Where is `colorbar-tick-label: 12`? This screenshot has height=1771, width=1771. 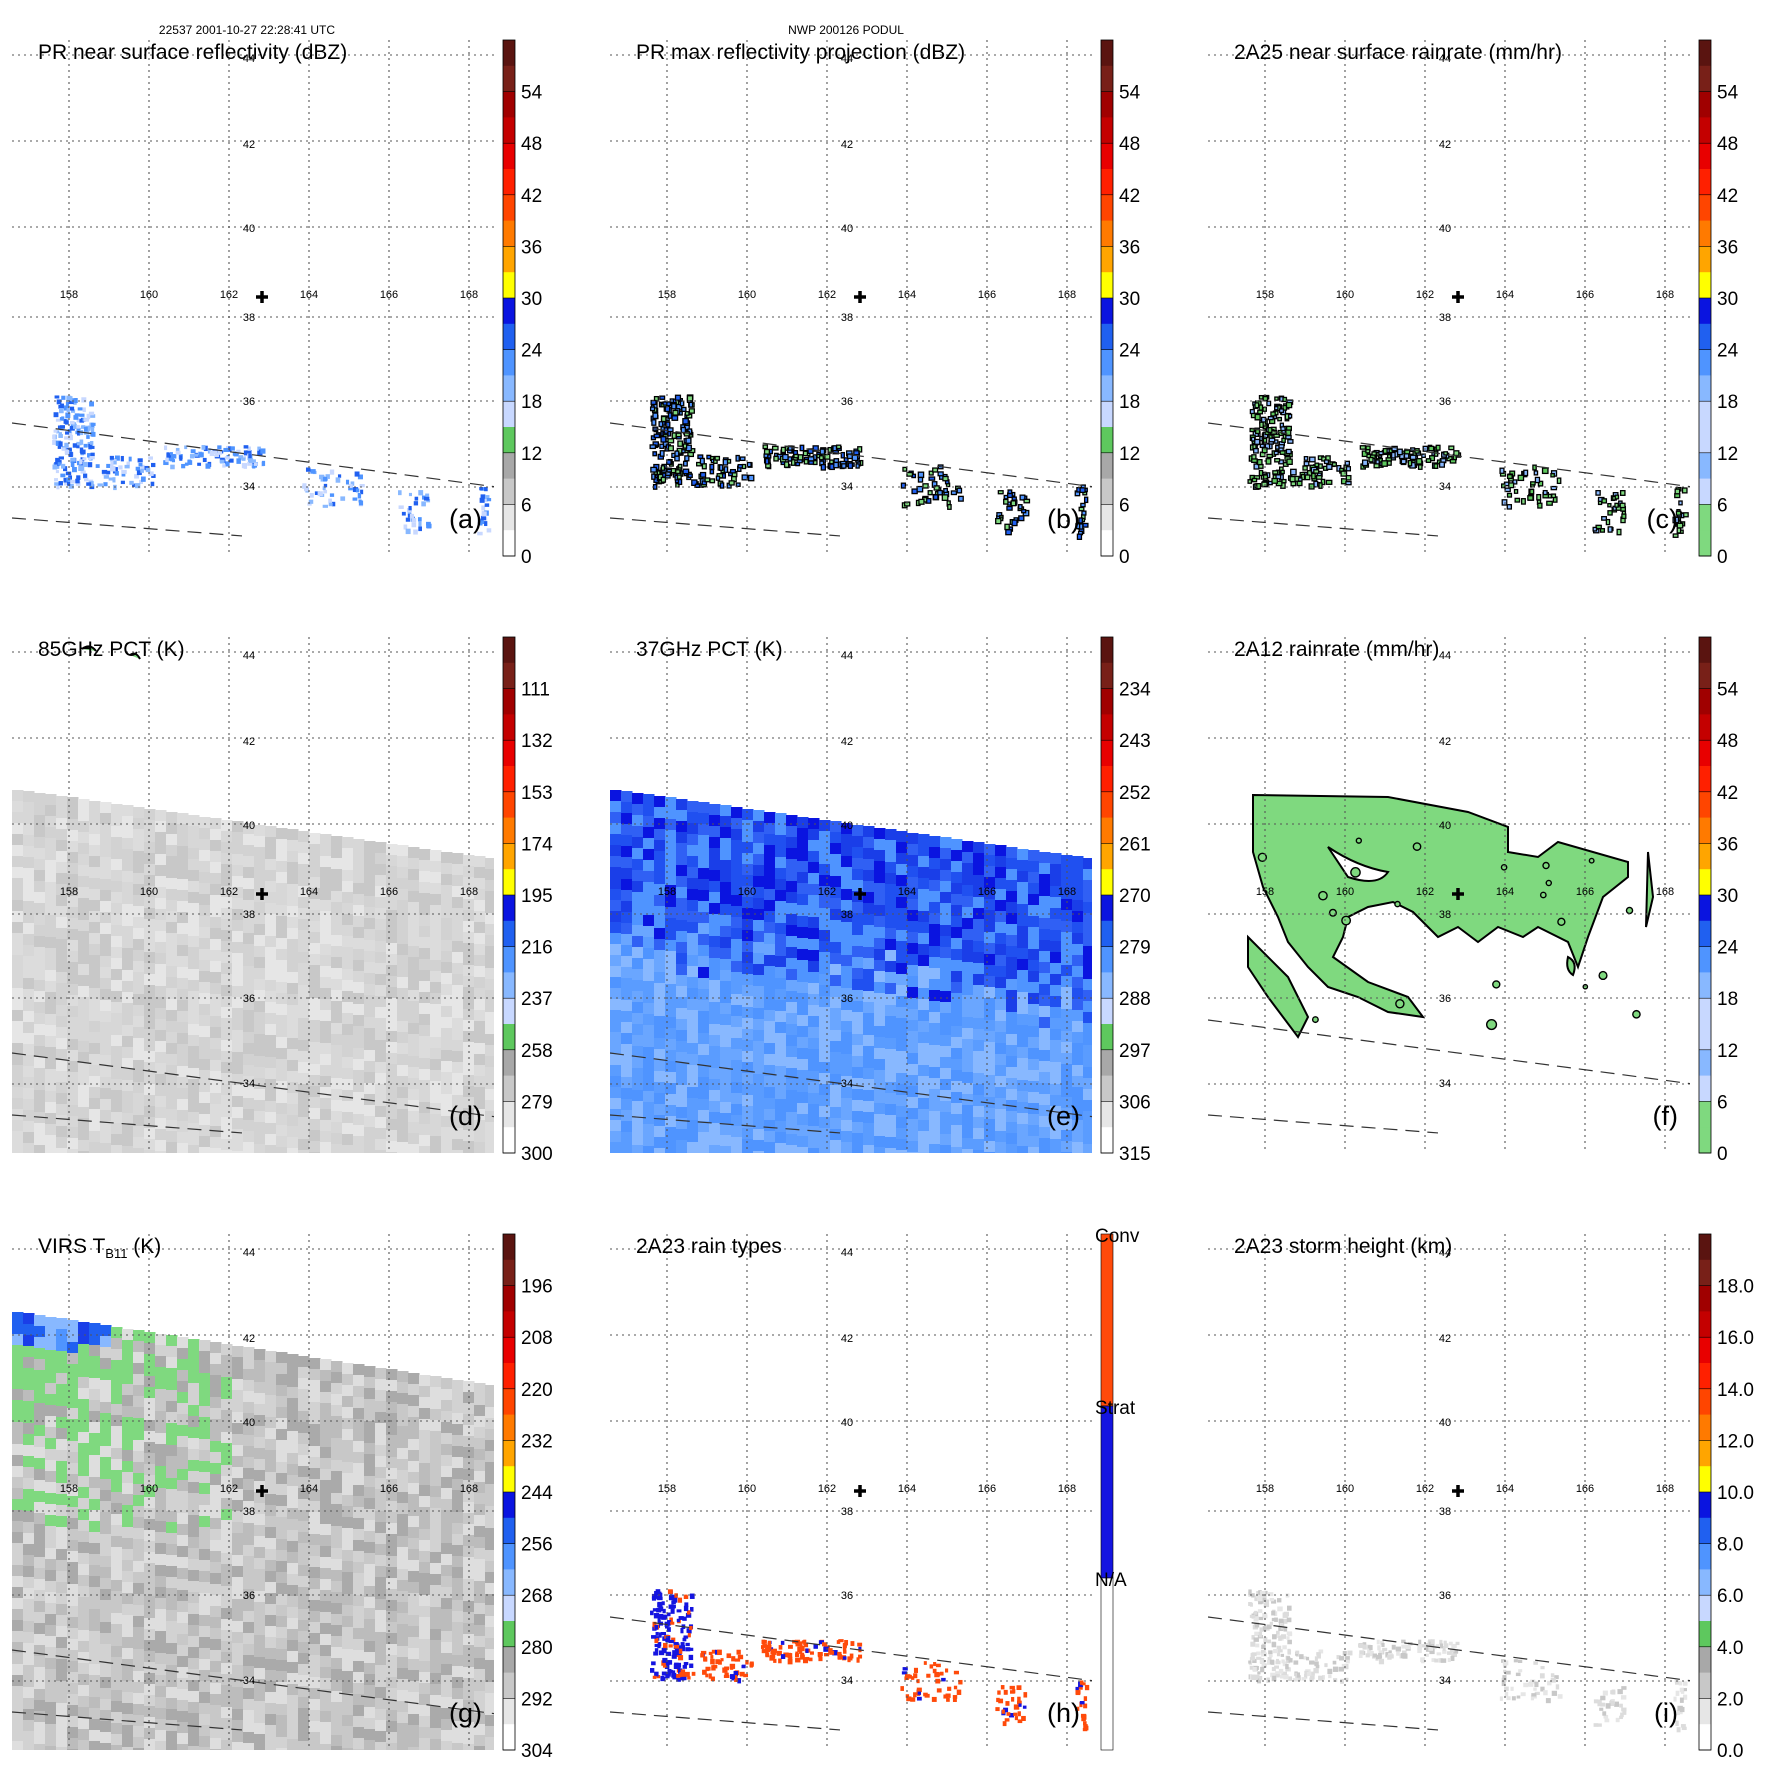 colorbar-tick-label: 12 is located at coordinates (1727, 454).